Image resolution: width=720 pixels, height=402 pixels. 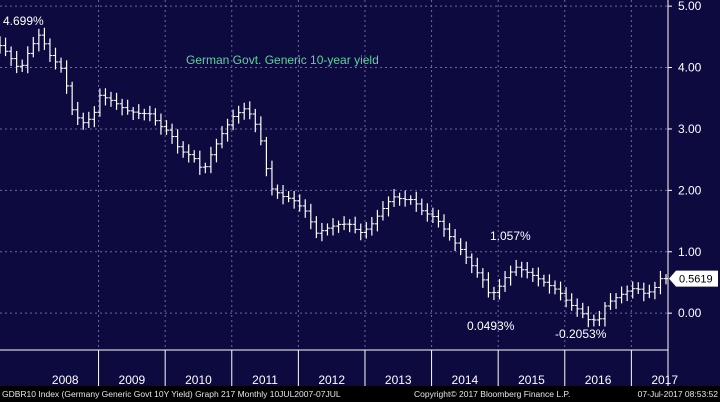 What do you see at coordinates (690, 129) in the screenshot?
I see `y-tick-label: 3.00` at bounding box center [690, 129].